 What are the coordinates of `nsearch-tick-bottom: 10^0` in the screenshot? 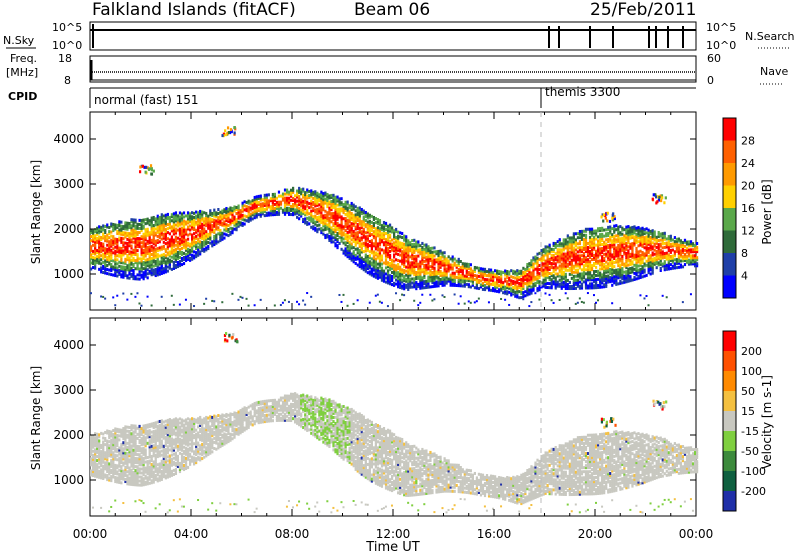 It's located at (721, 45).